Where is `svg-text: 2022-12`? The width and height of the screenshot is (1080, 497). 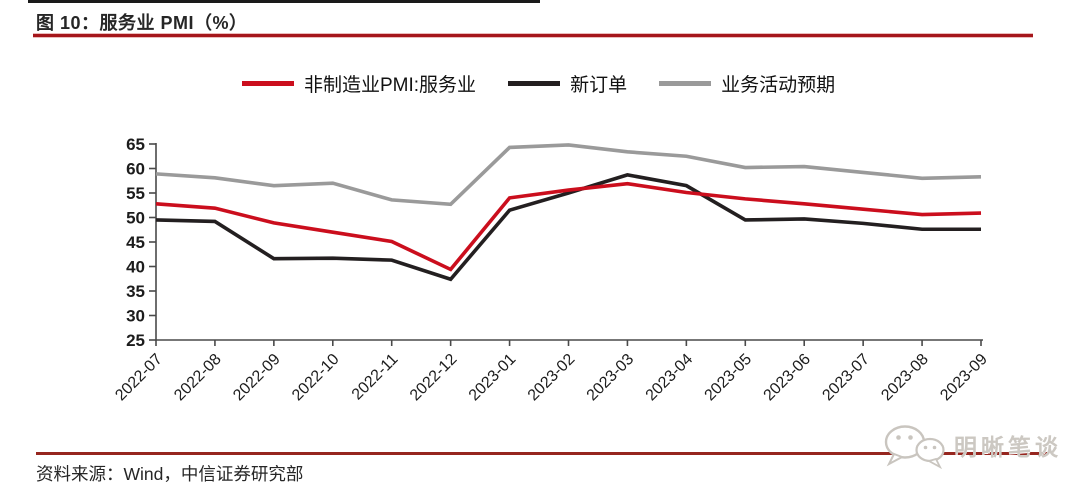 svg-text: 2022-12 is located at coordinates (434, 378).